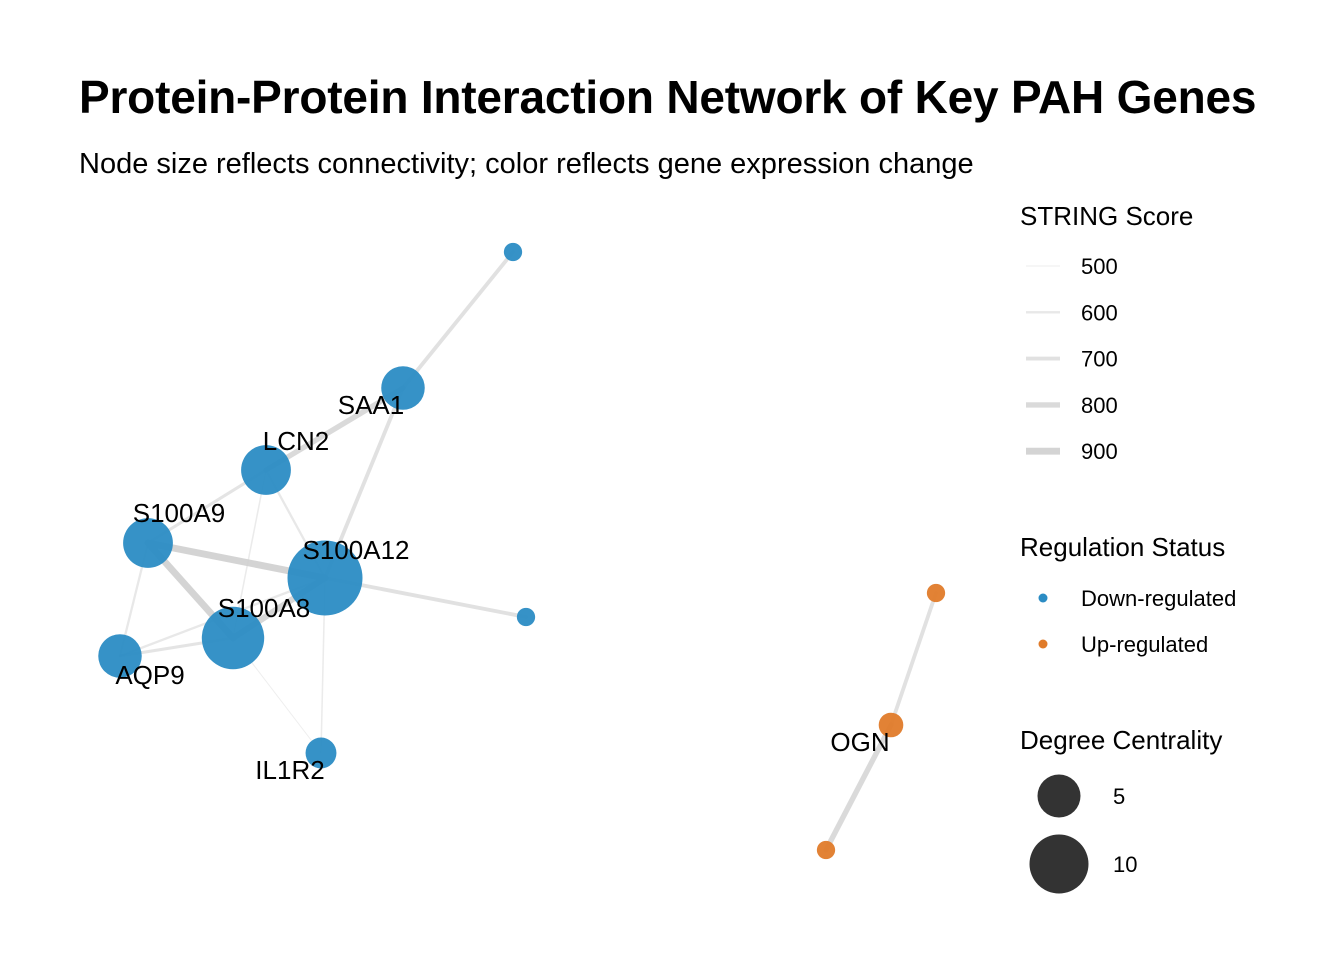 This screenshot has width=1344, height=960. What do you see at coordinates (149, 675) in the screenshot?
I see `node-label-AQP9: AQP9` at bounding box center [149, 675].